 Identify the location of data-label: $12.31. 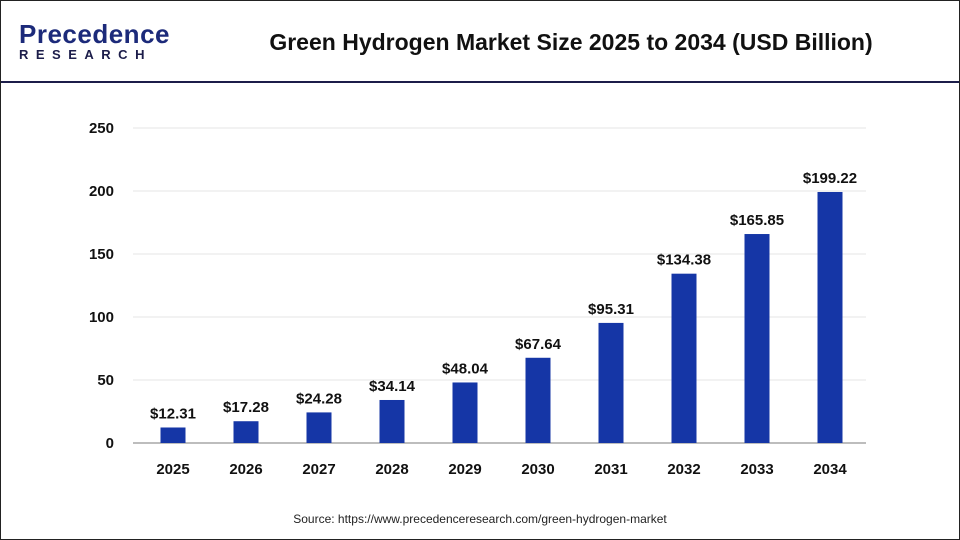
(173, 413).